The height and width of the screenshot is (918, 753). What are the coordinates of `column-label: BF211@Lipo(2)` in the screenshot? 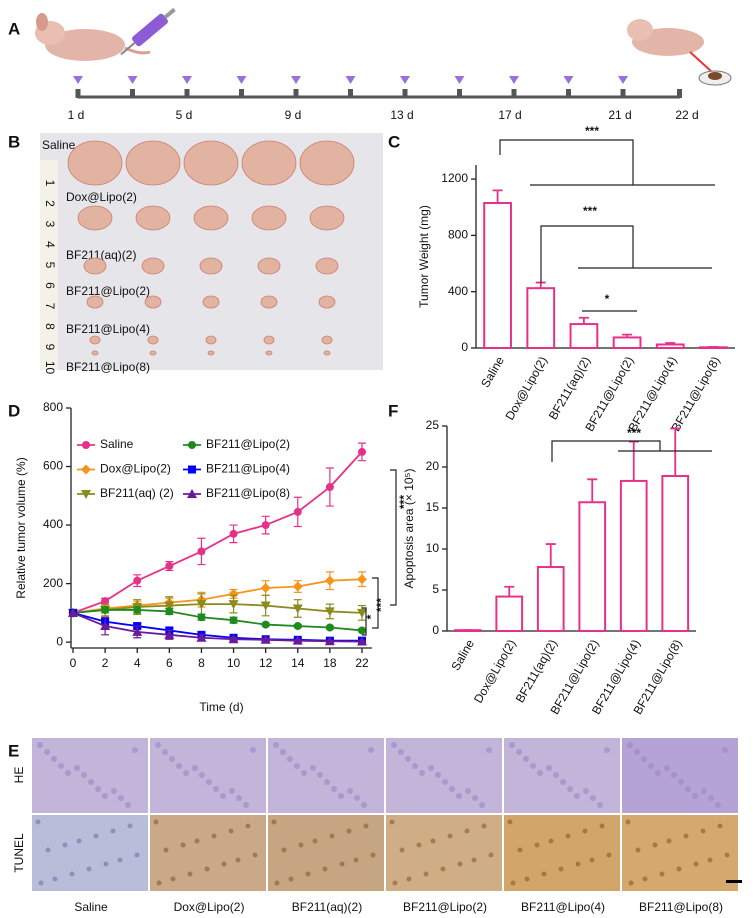 It's located at (445, 907).